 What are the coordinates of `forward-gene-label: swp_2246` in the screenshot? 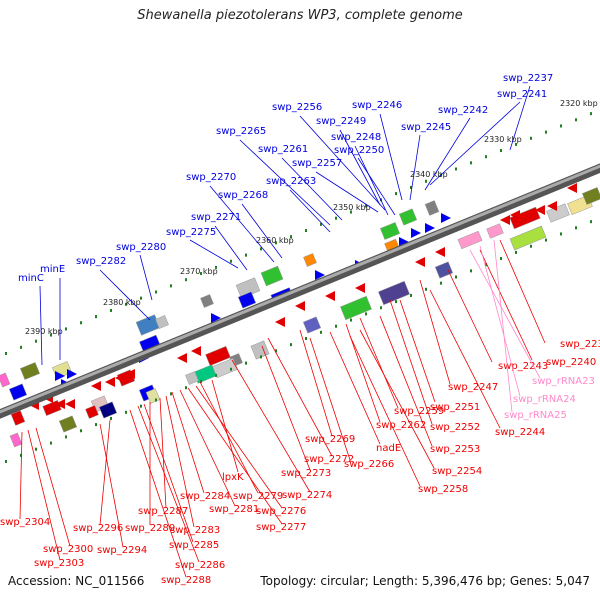 It's located at (377, 105).